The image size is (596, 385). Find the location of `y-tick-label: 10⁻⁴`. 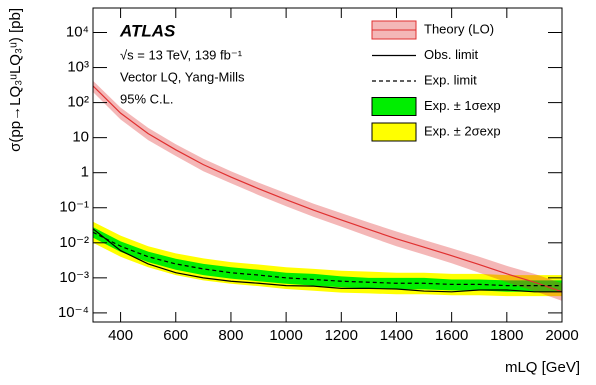

y-tick-label: 10⁻⁴ is located at coordinates (73, 312).